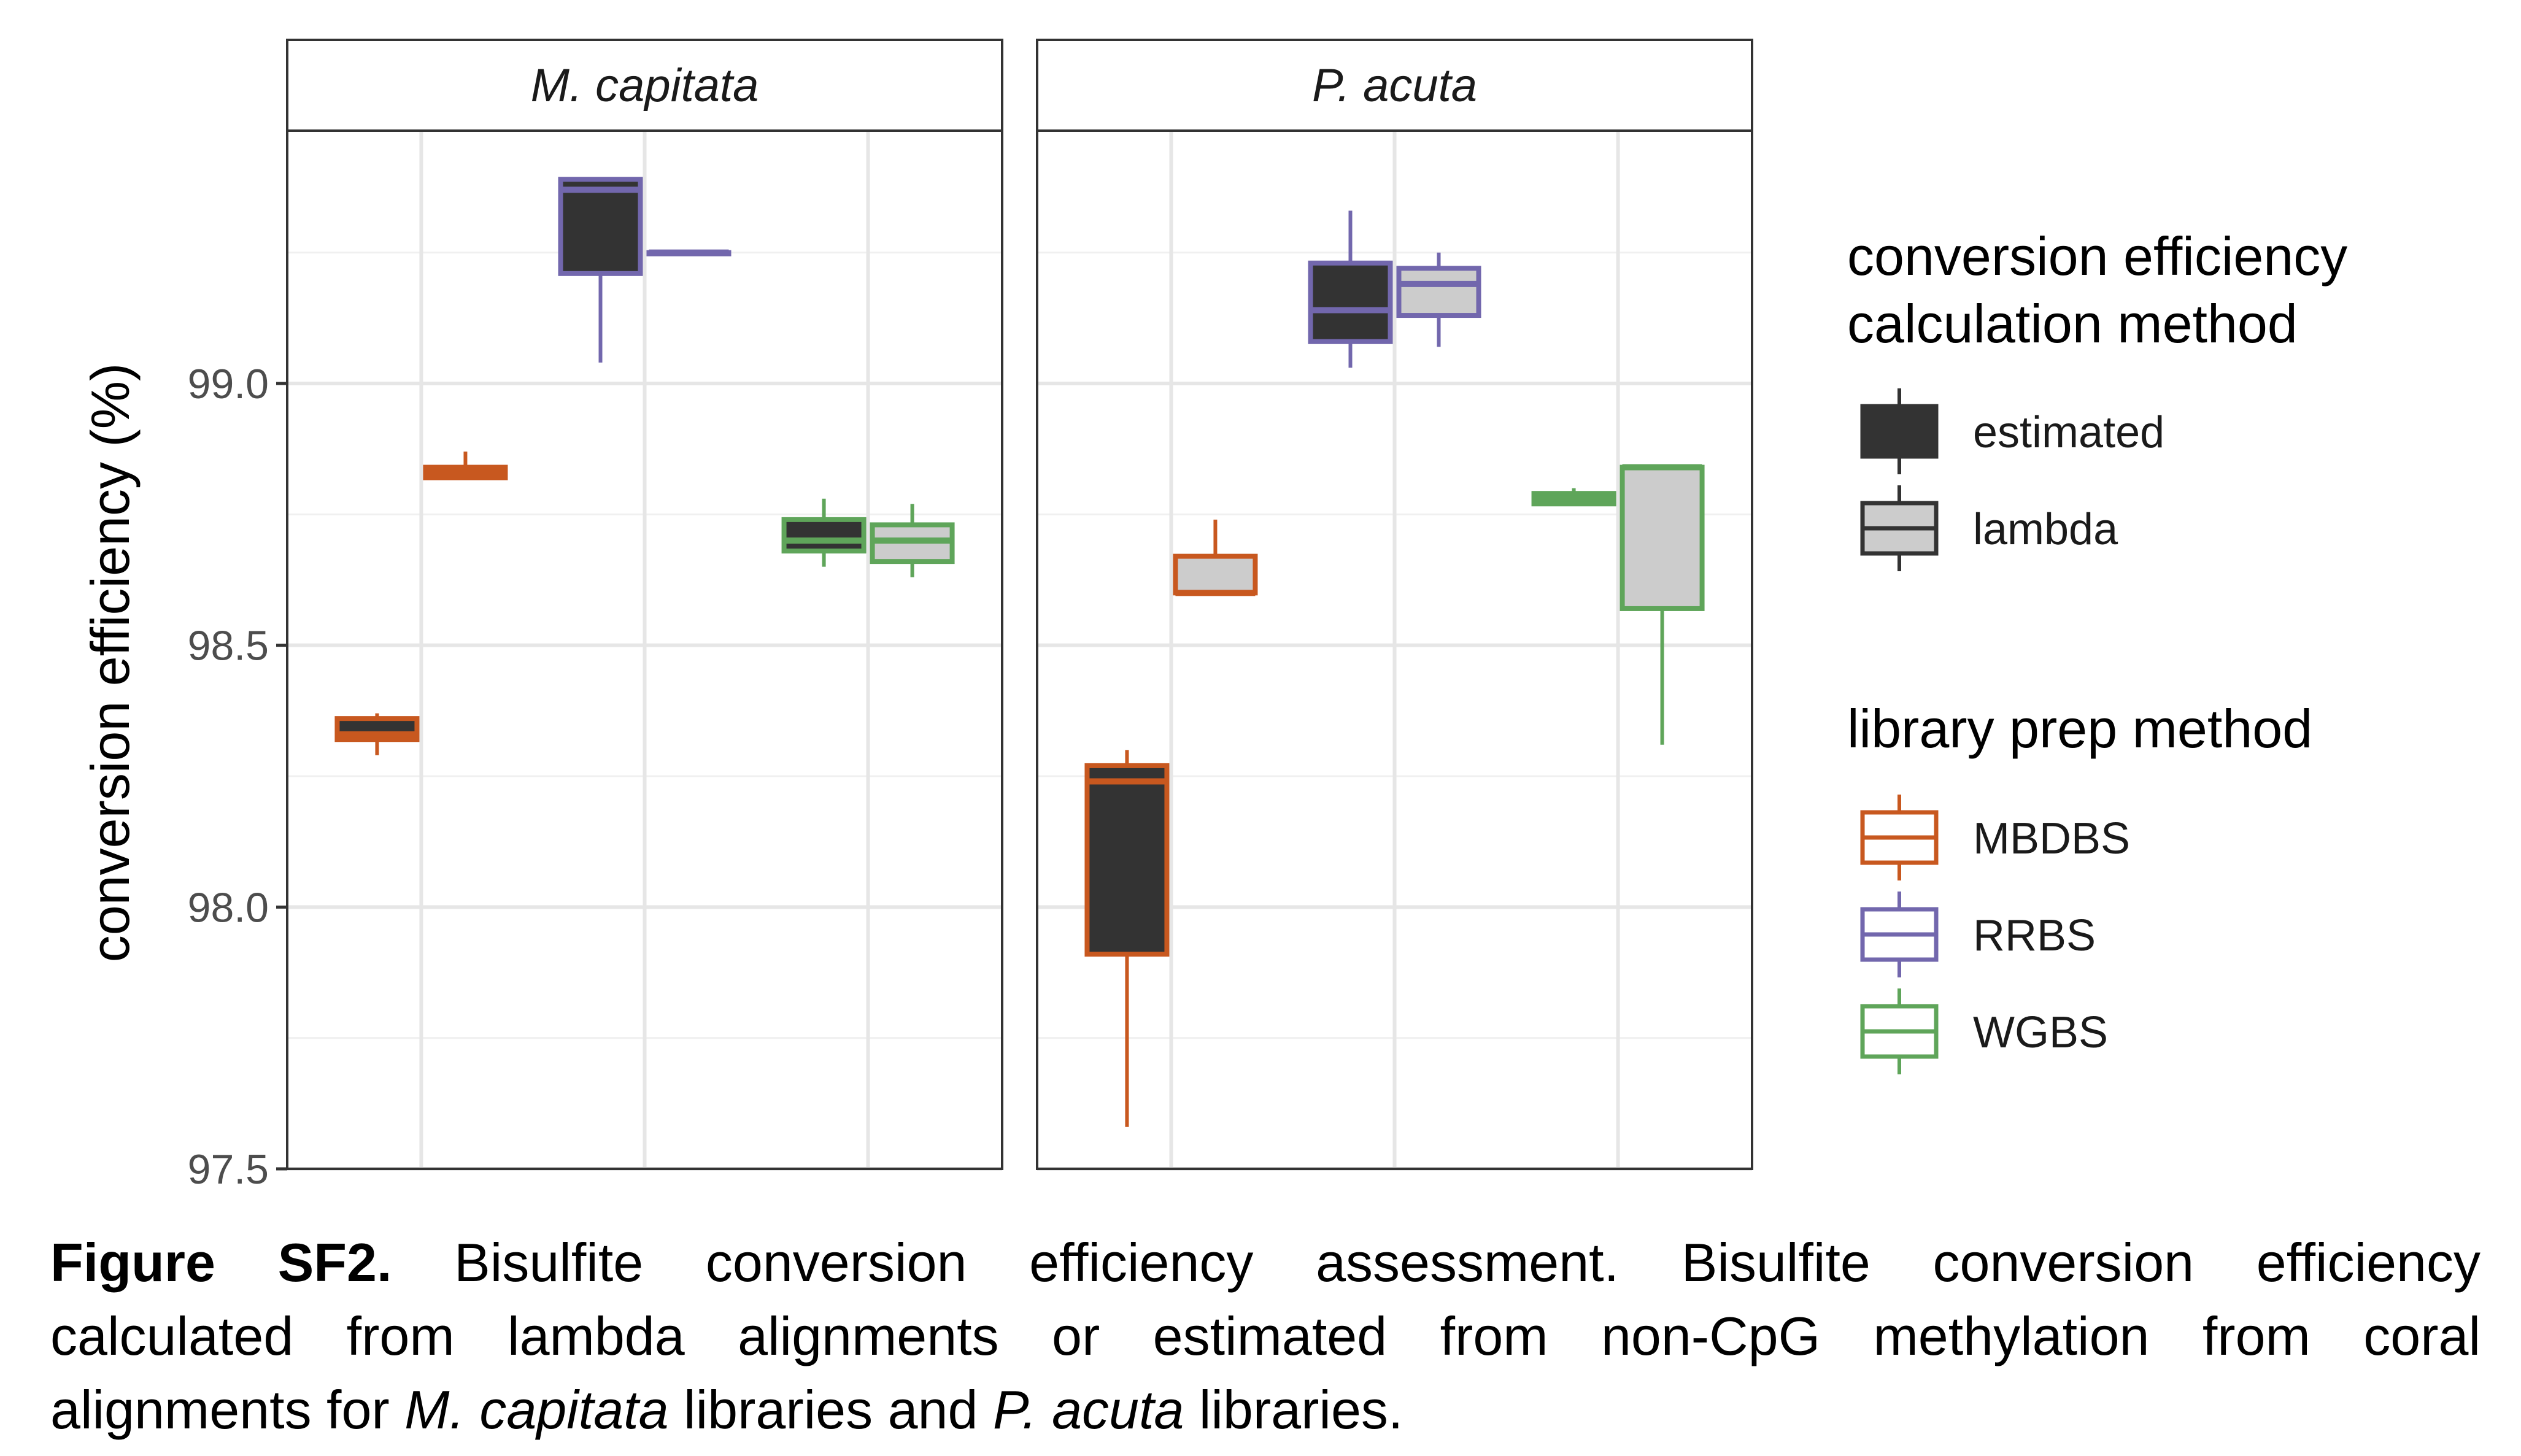 The image size is (2521, 1456). What do you see at coordinates (228, 1409) in the screenshot?
I see `caption-text-3a: alignments for` at bounding box center [228, 1409].